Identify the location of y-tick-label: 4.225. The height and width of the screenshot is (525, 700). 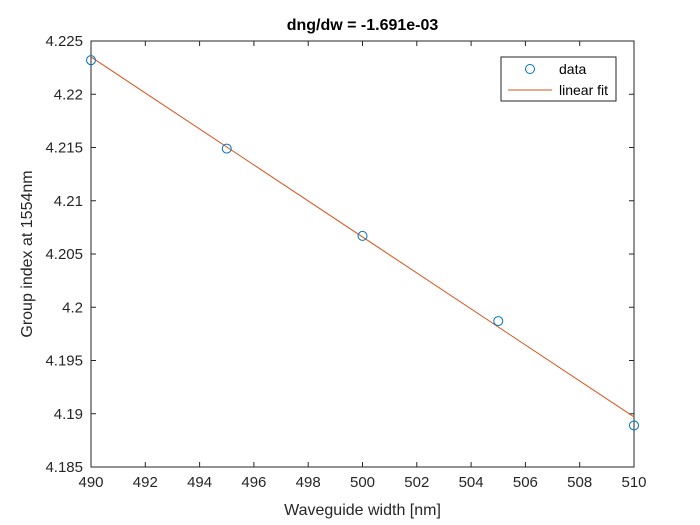
(64, 41).